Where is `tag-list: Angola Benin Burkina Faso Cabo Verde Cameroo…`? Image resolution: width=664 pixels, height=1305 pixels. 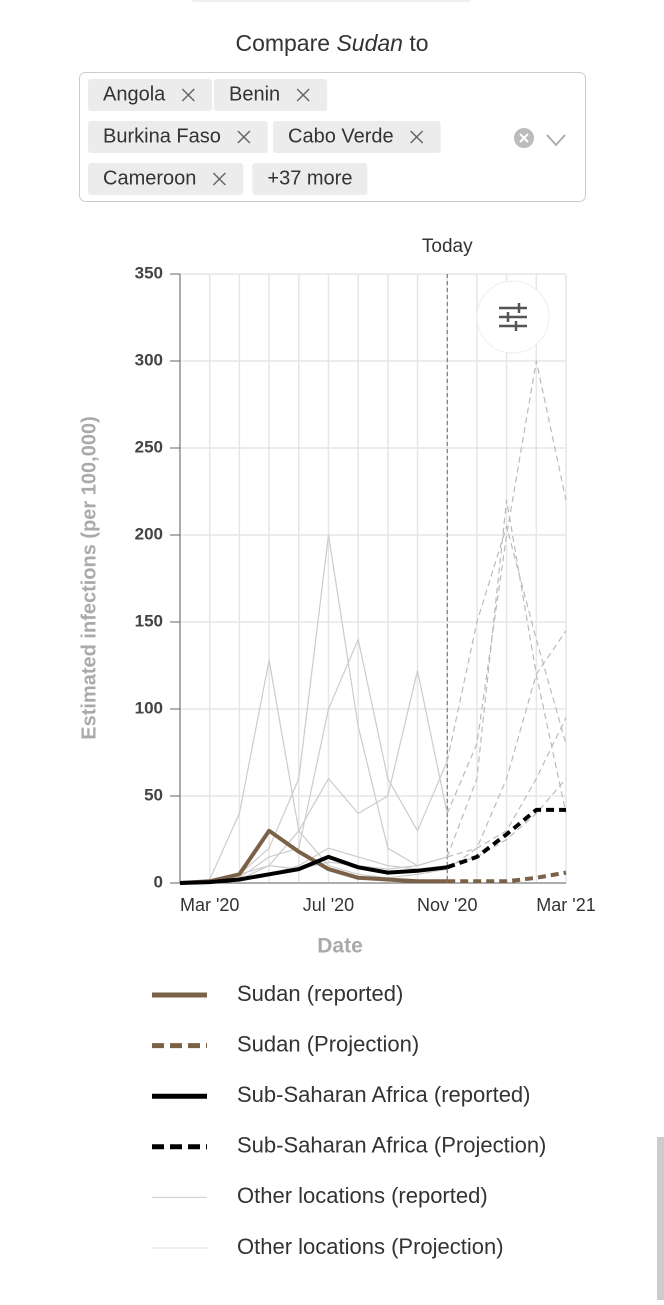
tag-list: Angola Benin Burkina Faso Cabo Verde Cameroo… is located at coordinates (264, 137).